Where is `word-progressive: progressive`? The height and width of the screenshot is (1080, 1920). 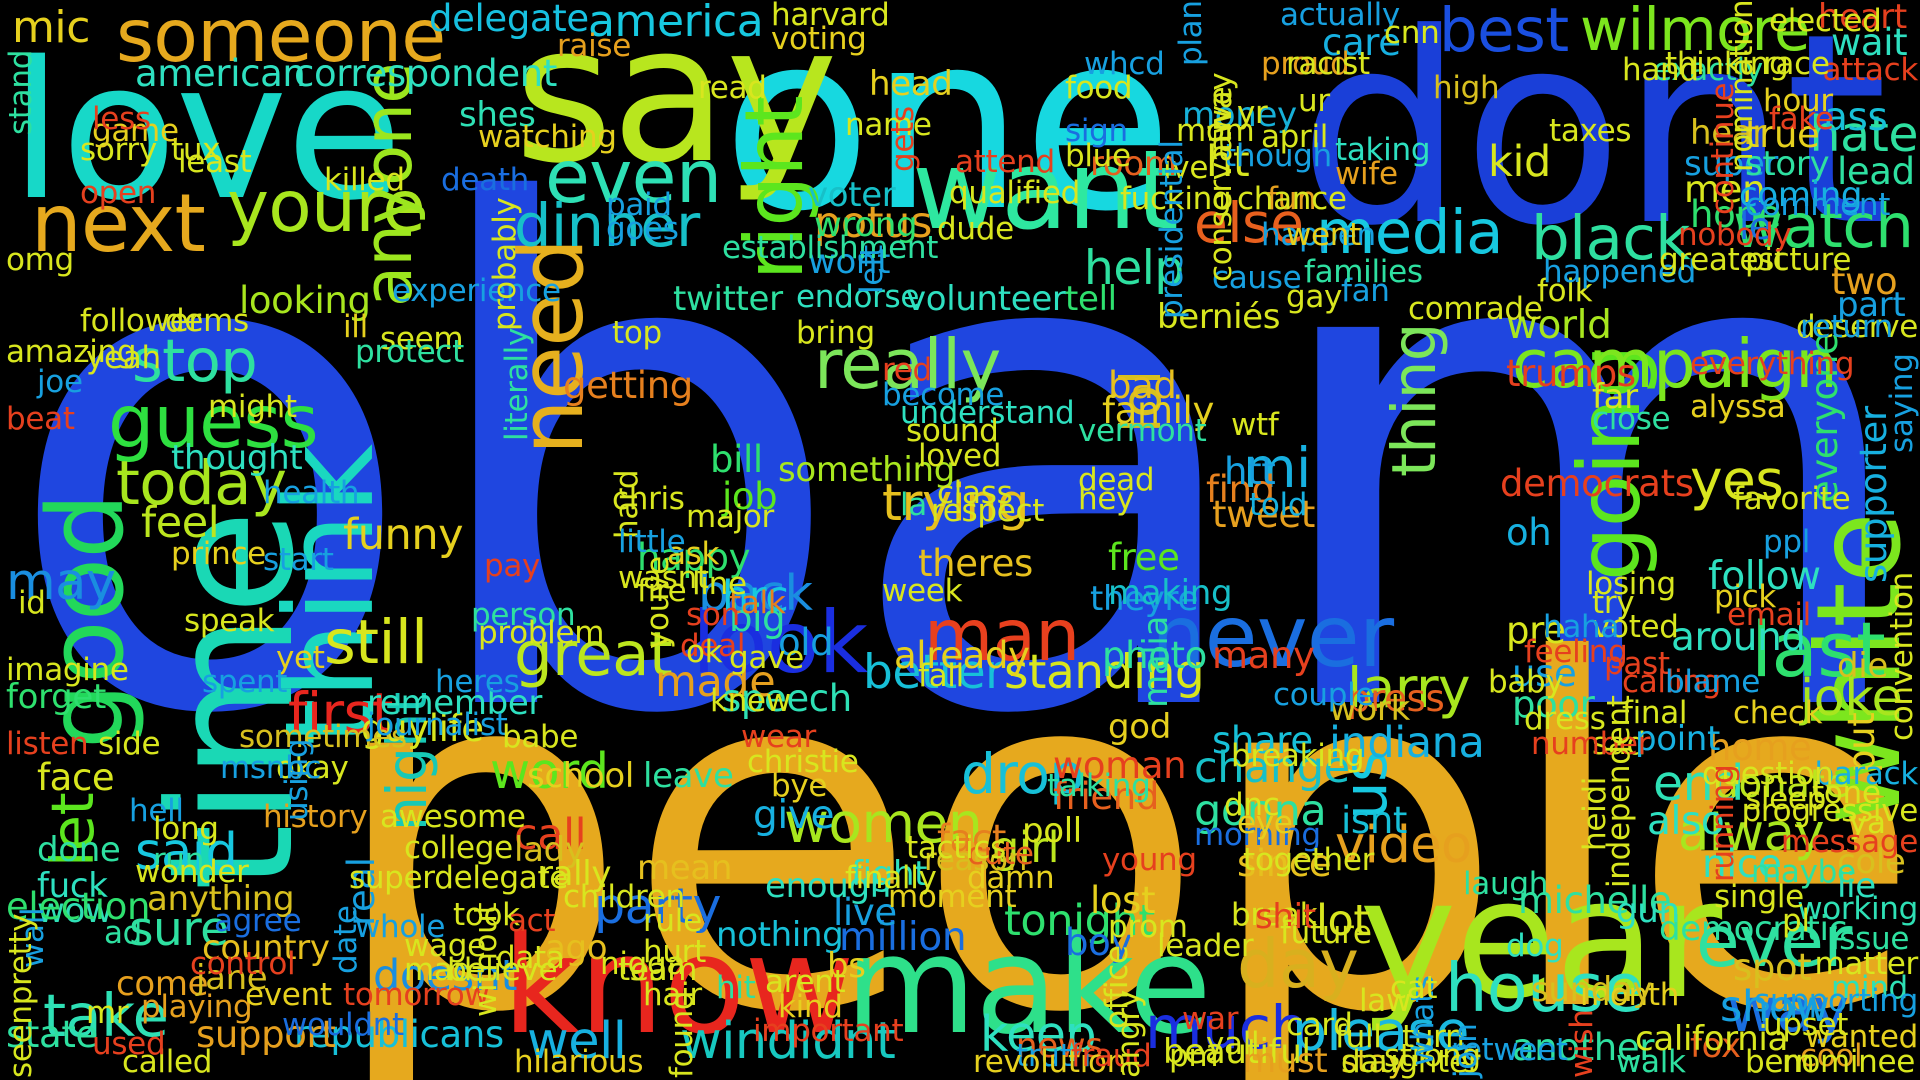 word-progressive: progressive is located at coordinates (1830, 811).